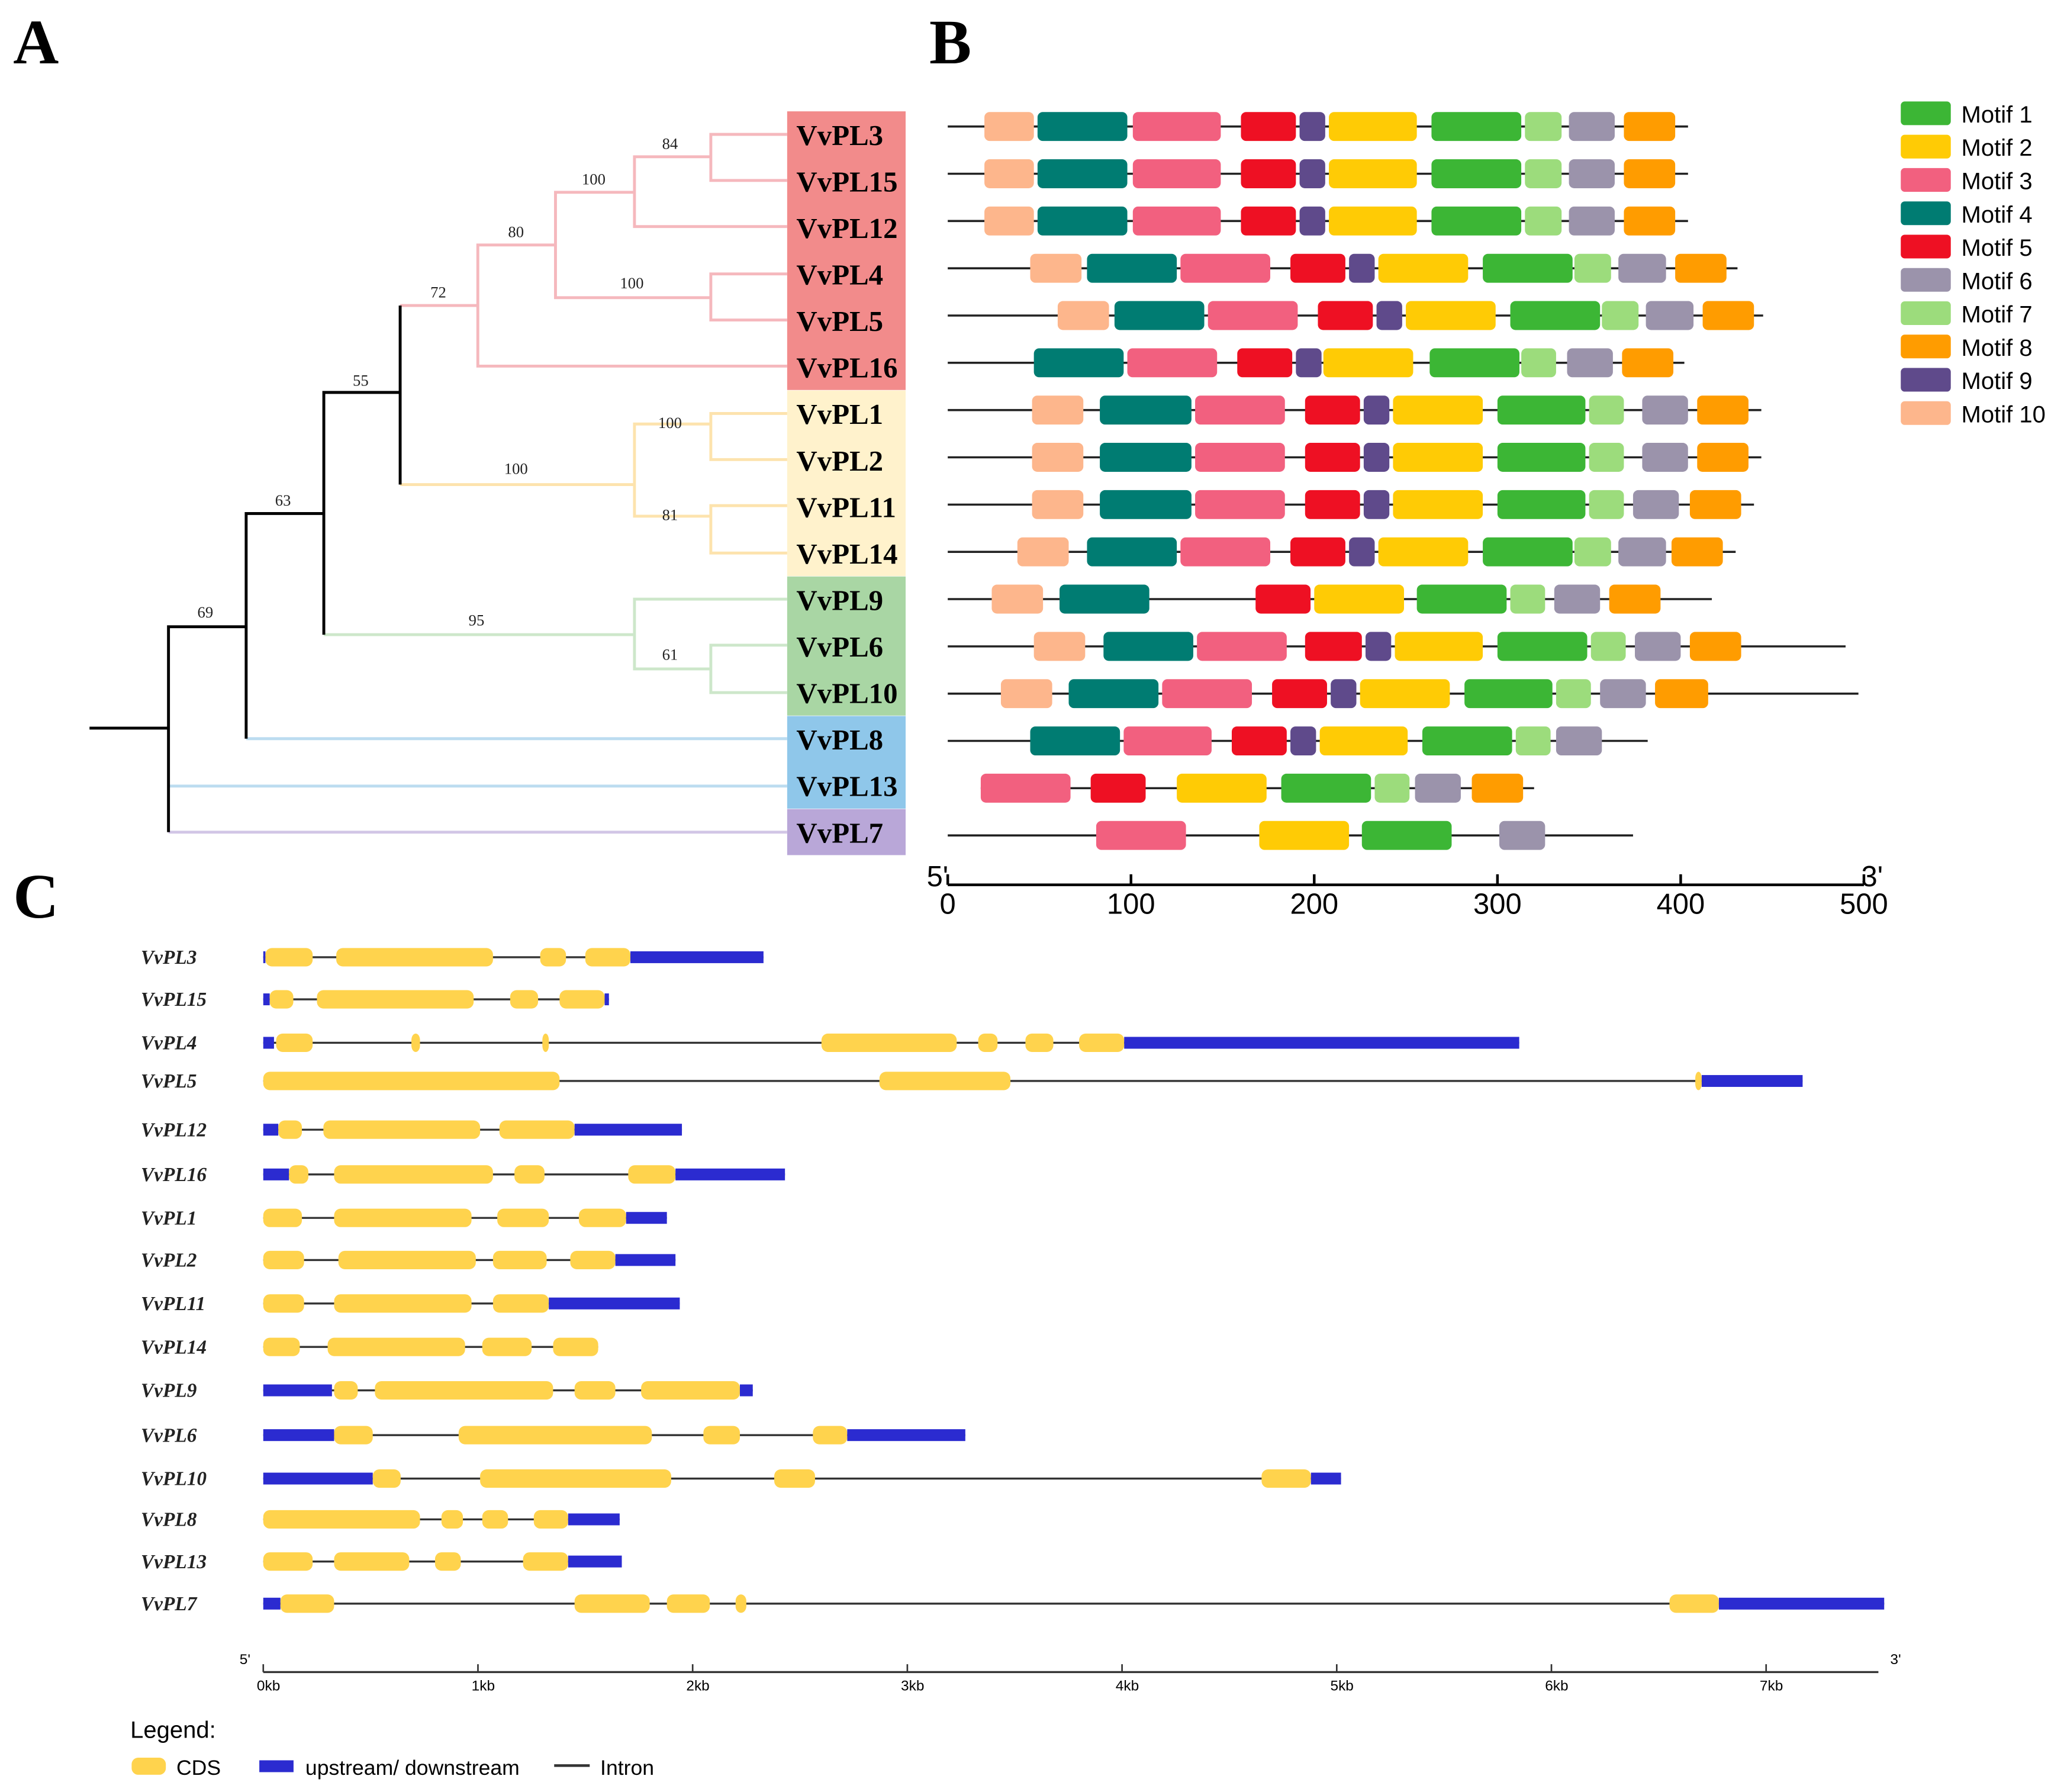  What do you see at coordinates (438, 484) in the screenshot?
I see `tree-branches` at bounding box center [438, 484].